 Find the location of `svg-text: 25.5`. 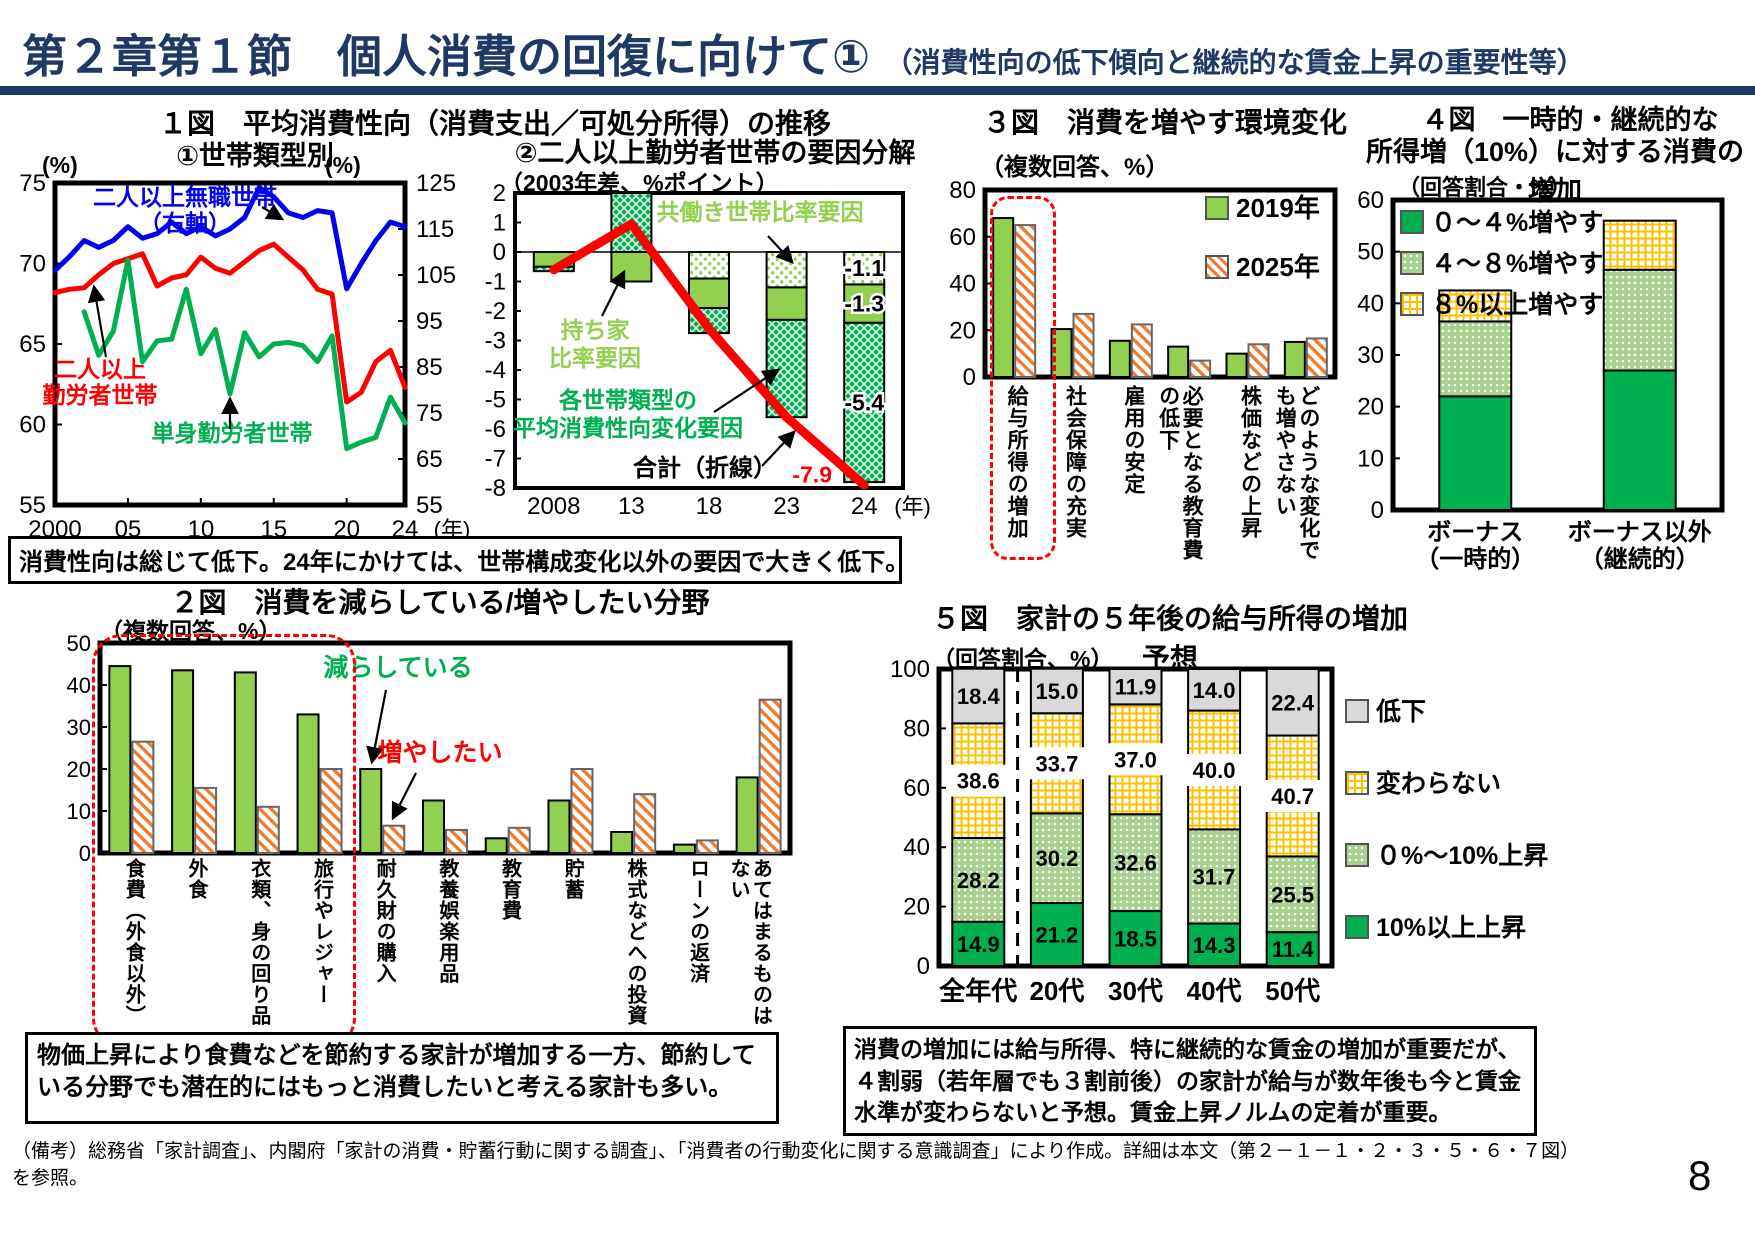

svg-text: 25.5 is located at coordinates (1292, 894).